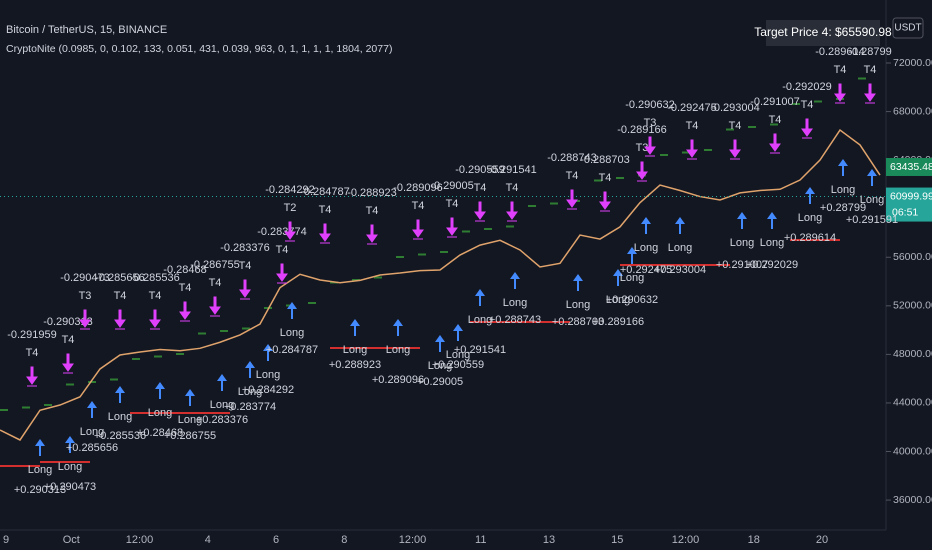 The image size is (932, 550). What do you see at coordinates (70, 487) in the screenshot?
I see `long-value: +0.290473` at bounding box center [70, 487].